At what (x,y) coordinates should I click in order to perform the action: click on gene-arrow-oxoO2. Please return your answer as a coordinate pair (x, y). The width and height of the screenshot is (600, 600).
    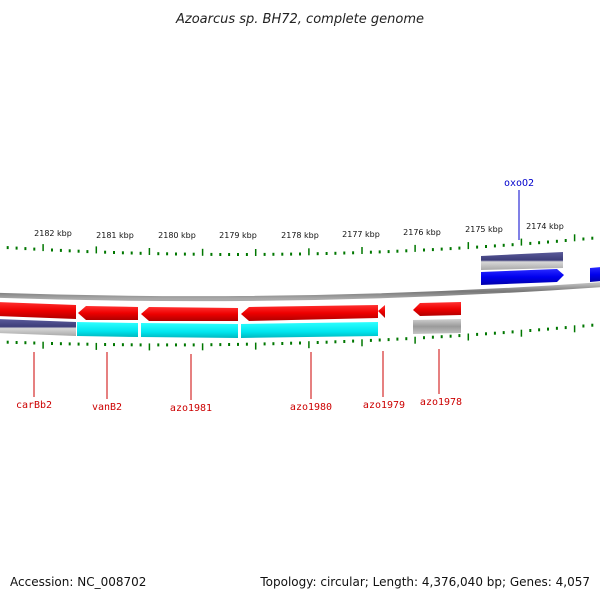
    Looking at the image, I should click on (522, 277).